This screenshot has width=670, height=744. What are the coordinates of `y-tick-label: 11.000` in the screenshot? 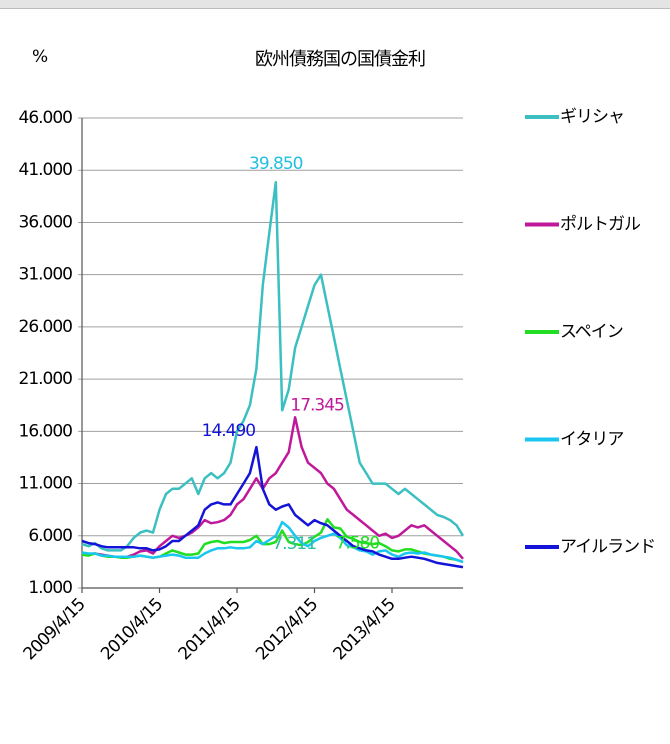 It's located at (46, 484).